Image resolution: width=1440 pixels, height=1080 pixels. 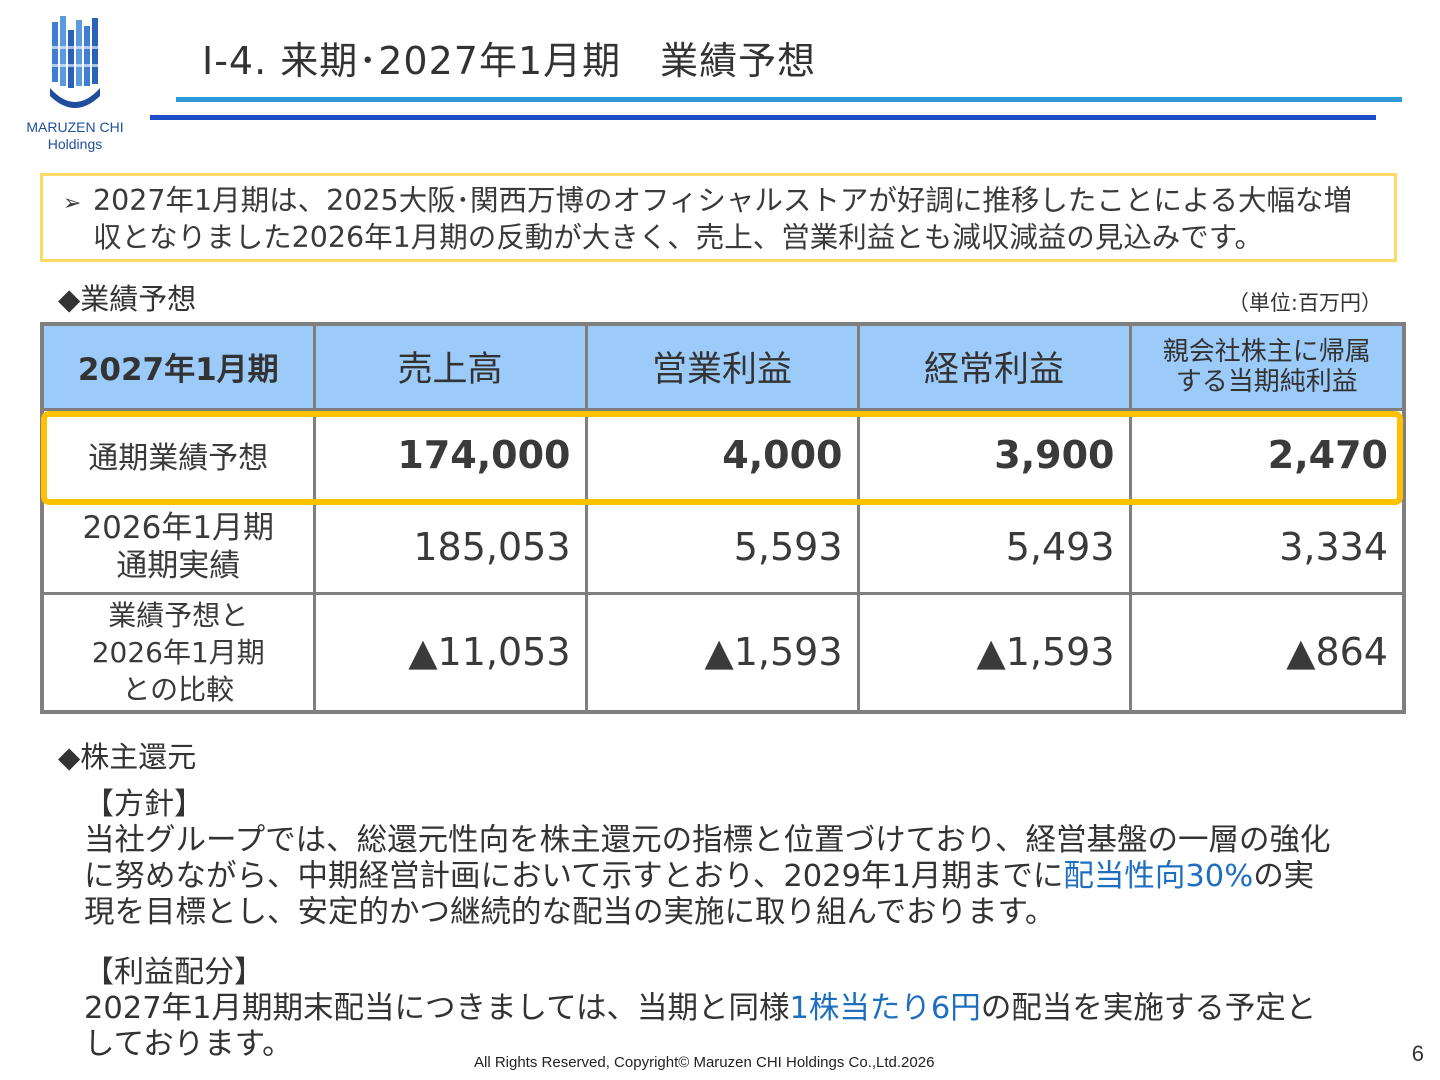 I want to click on table-row-forecast: 通期業績予想 174,000 4,000 3,900 2,470, so click(x=723, y=454).